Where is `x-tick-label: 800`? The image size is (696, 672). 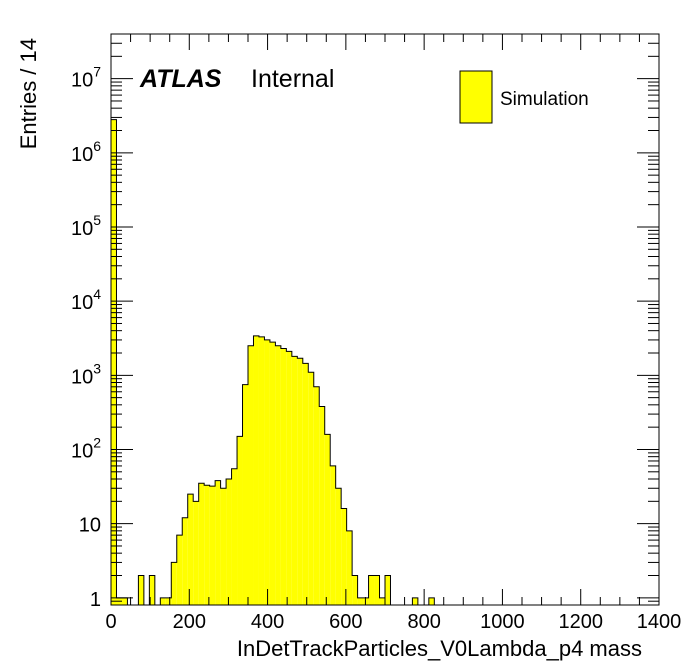
x-tick-label: 800 is located at coordinates (423, 622).